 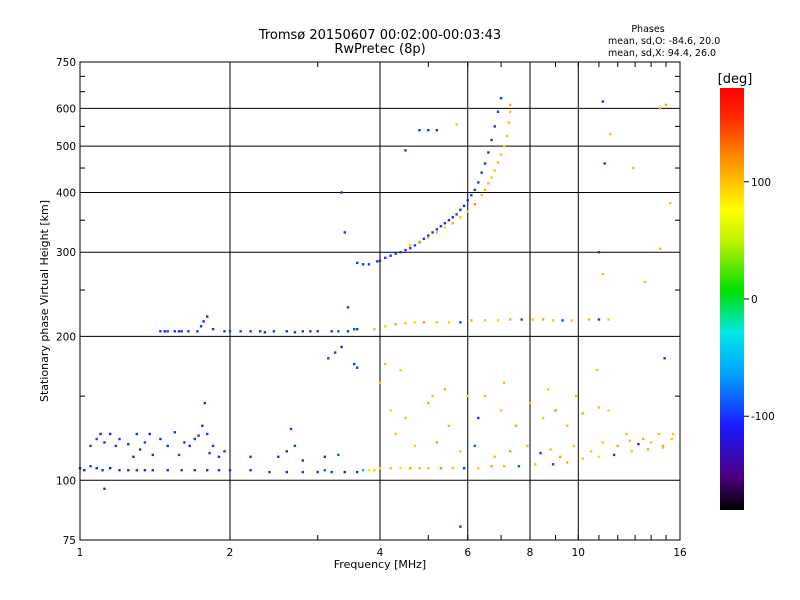 I want to click on colorbar-label: [deg], so click(x=735, y=79).